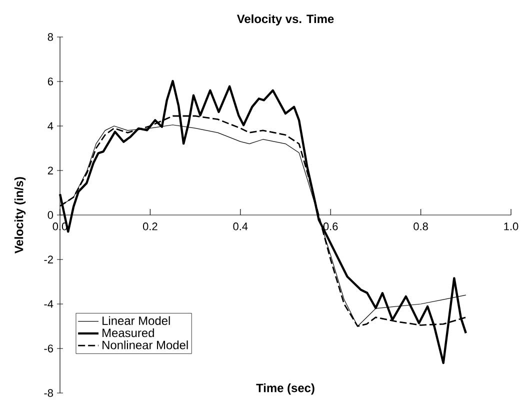  What do you see at coordinates (49, 304) in the screenshot?
I see `y-tick-label: -4` at bounding box center [49, 304].